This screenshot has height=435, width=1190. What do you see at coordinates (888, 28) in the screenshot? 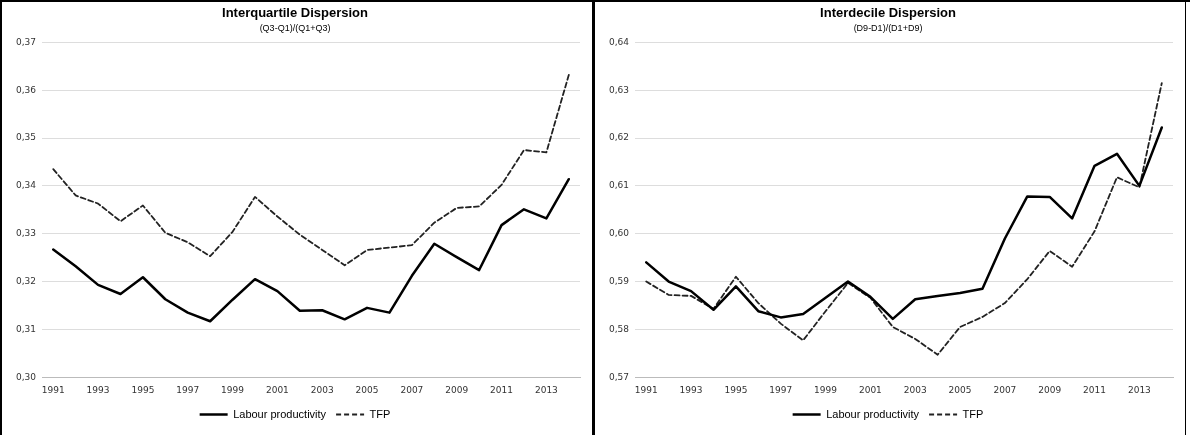
I see `chart-subtitle: (D9-D1)/(D1+D9)` at bounding box center [888, 28].